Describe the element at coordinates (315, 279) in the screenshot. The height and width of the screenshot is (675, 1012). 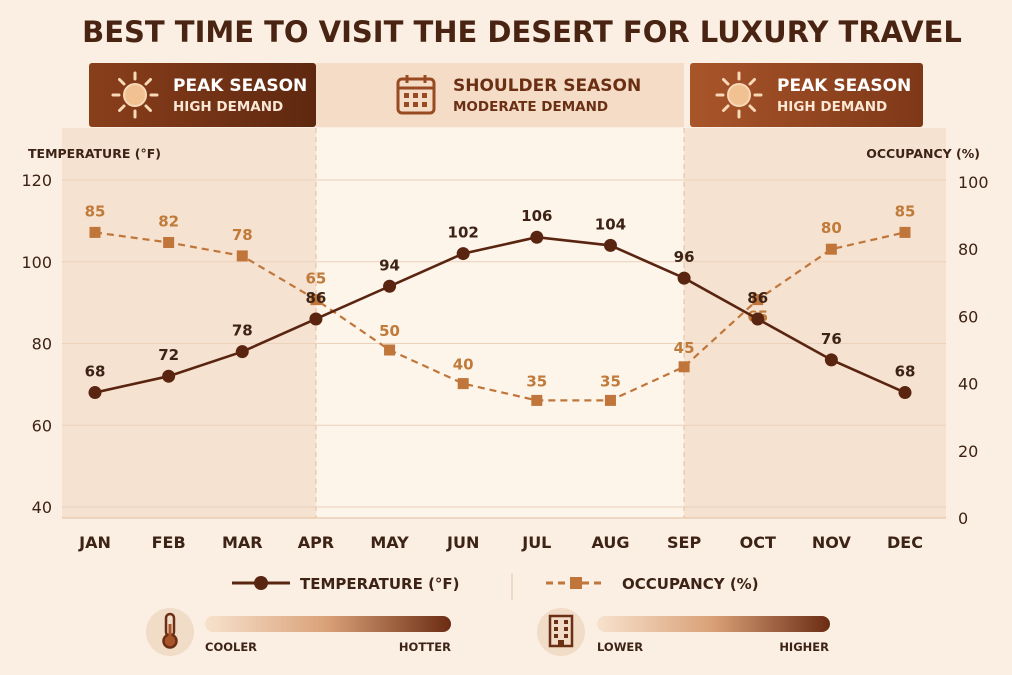
I see `occupancy-data-label: 65` at that location.